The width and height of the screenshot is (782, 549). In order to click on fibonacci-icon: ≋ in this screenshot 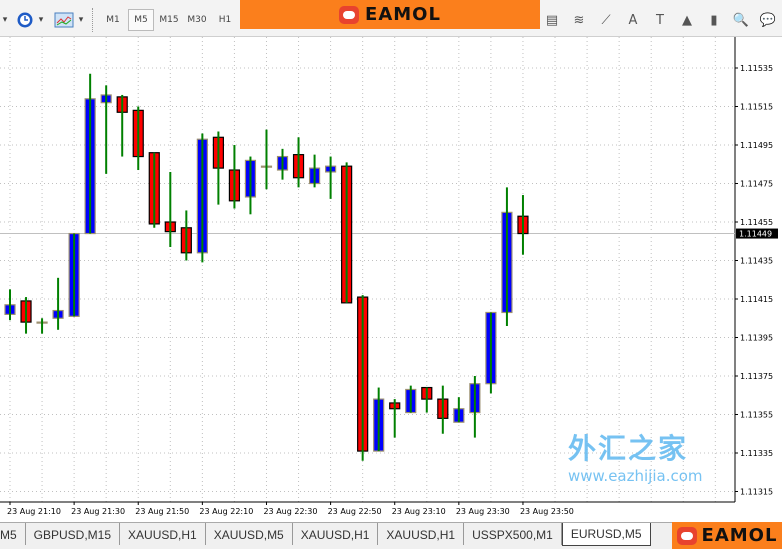, I will do `click(579, 20)`.